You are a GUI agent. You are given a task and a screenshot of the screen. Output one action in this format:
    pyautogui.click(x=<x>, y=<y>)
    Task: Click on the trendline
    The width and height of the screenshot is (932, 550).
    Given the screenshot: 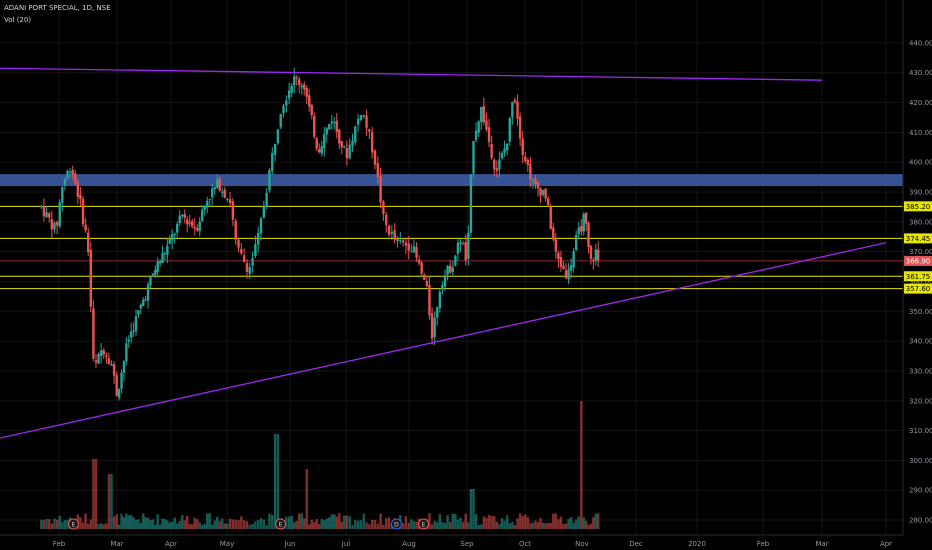 What is the action you would take?
    pyautogui.click(x=411, y=74)
    